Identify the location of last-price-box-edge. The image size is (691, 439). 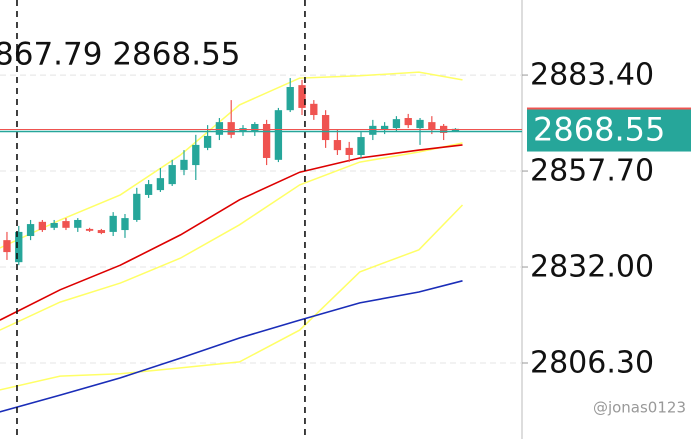
(609, 108).